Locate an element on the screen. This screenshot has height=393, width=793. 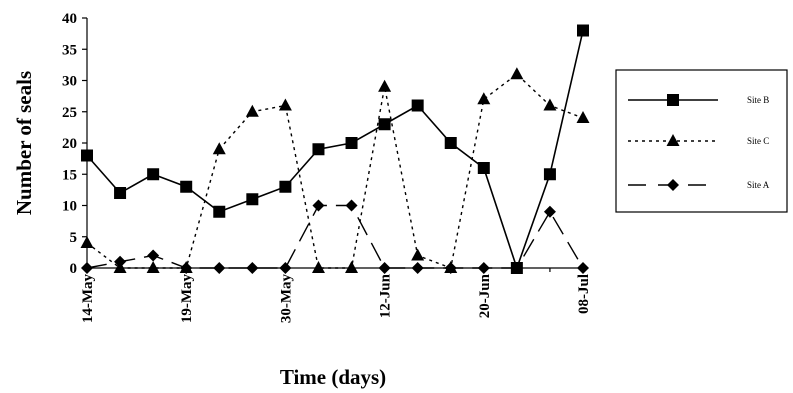
x-tick-label: 19-May is located at coordinates (187, 299).